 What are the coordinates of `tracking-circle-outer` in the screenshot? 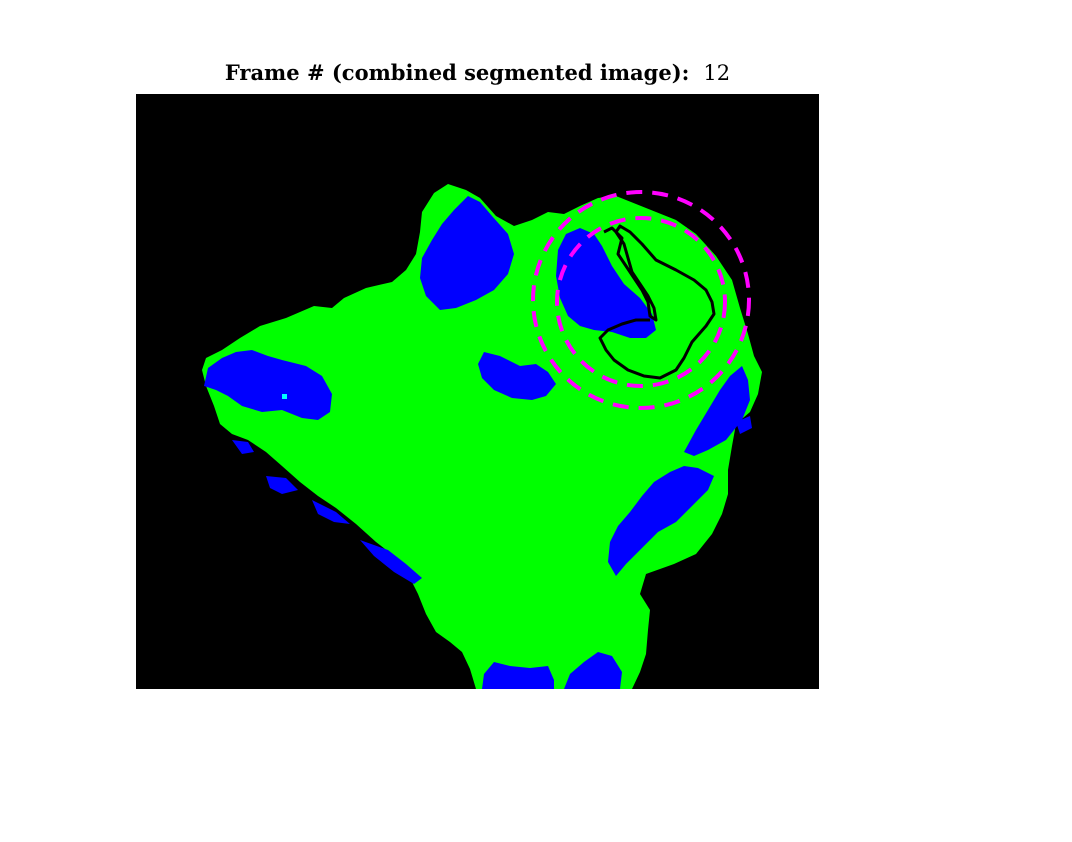 It's located at (641, 300).